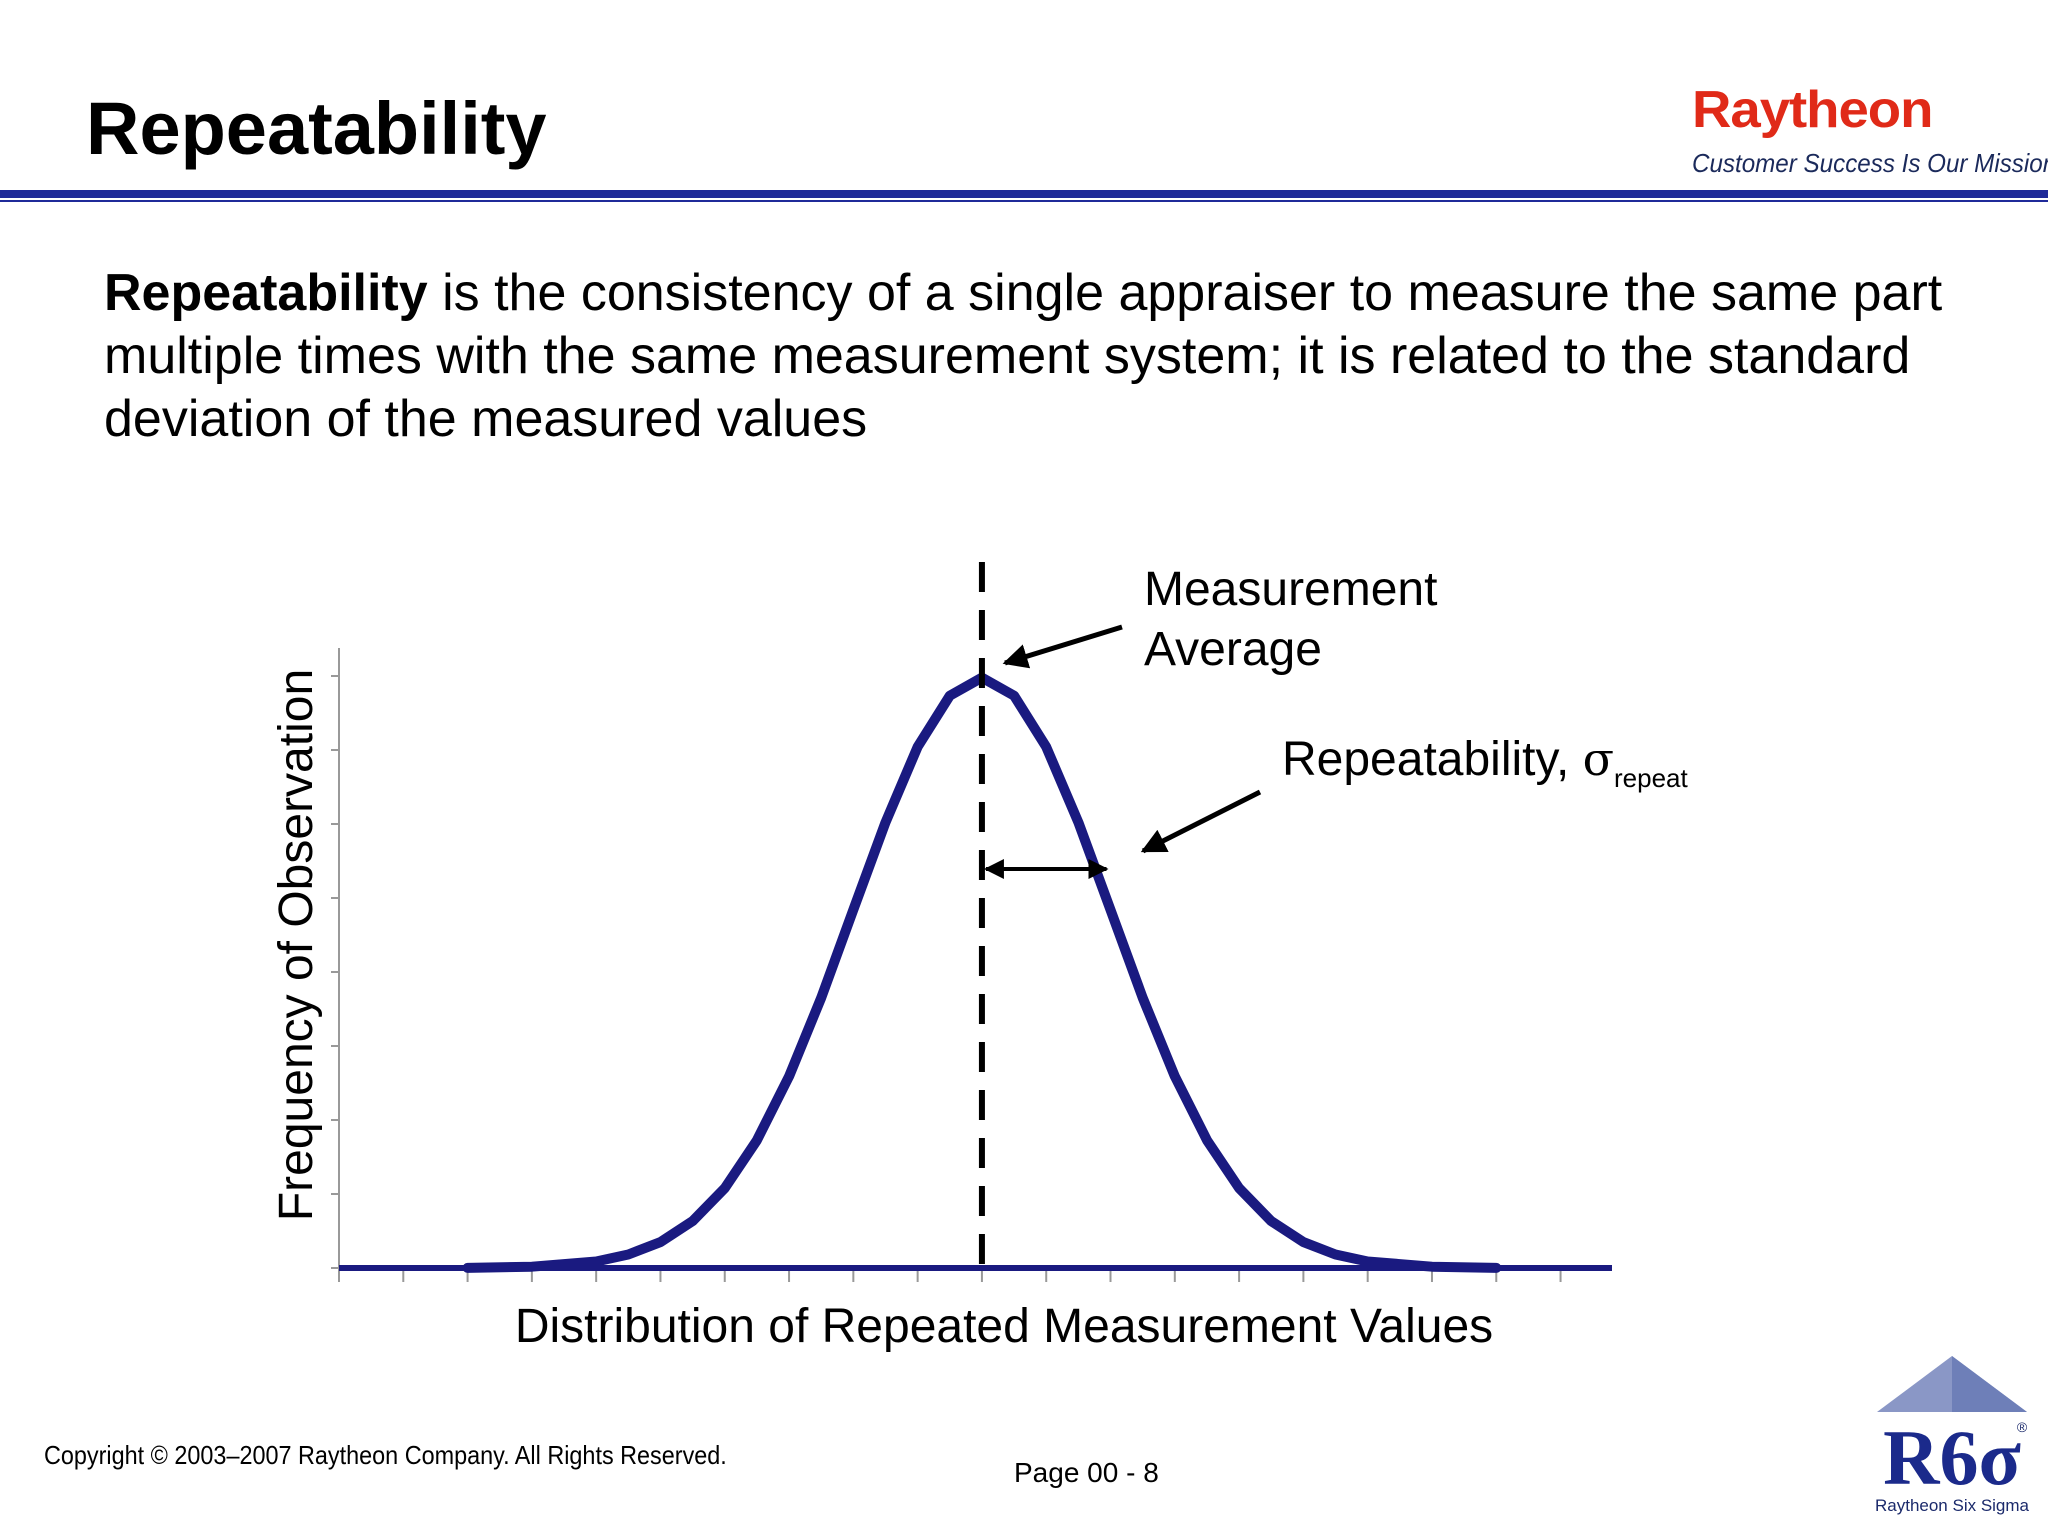  Describe the element at coordinates (335, 958) in the screenshot. I see `y-axis` at that location.